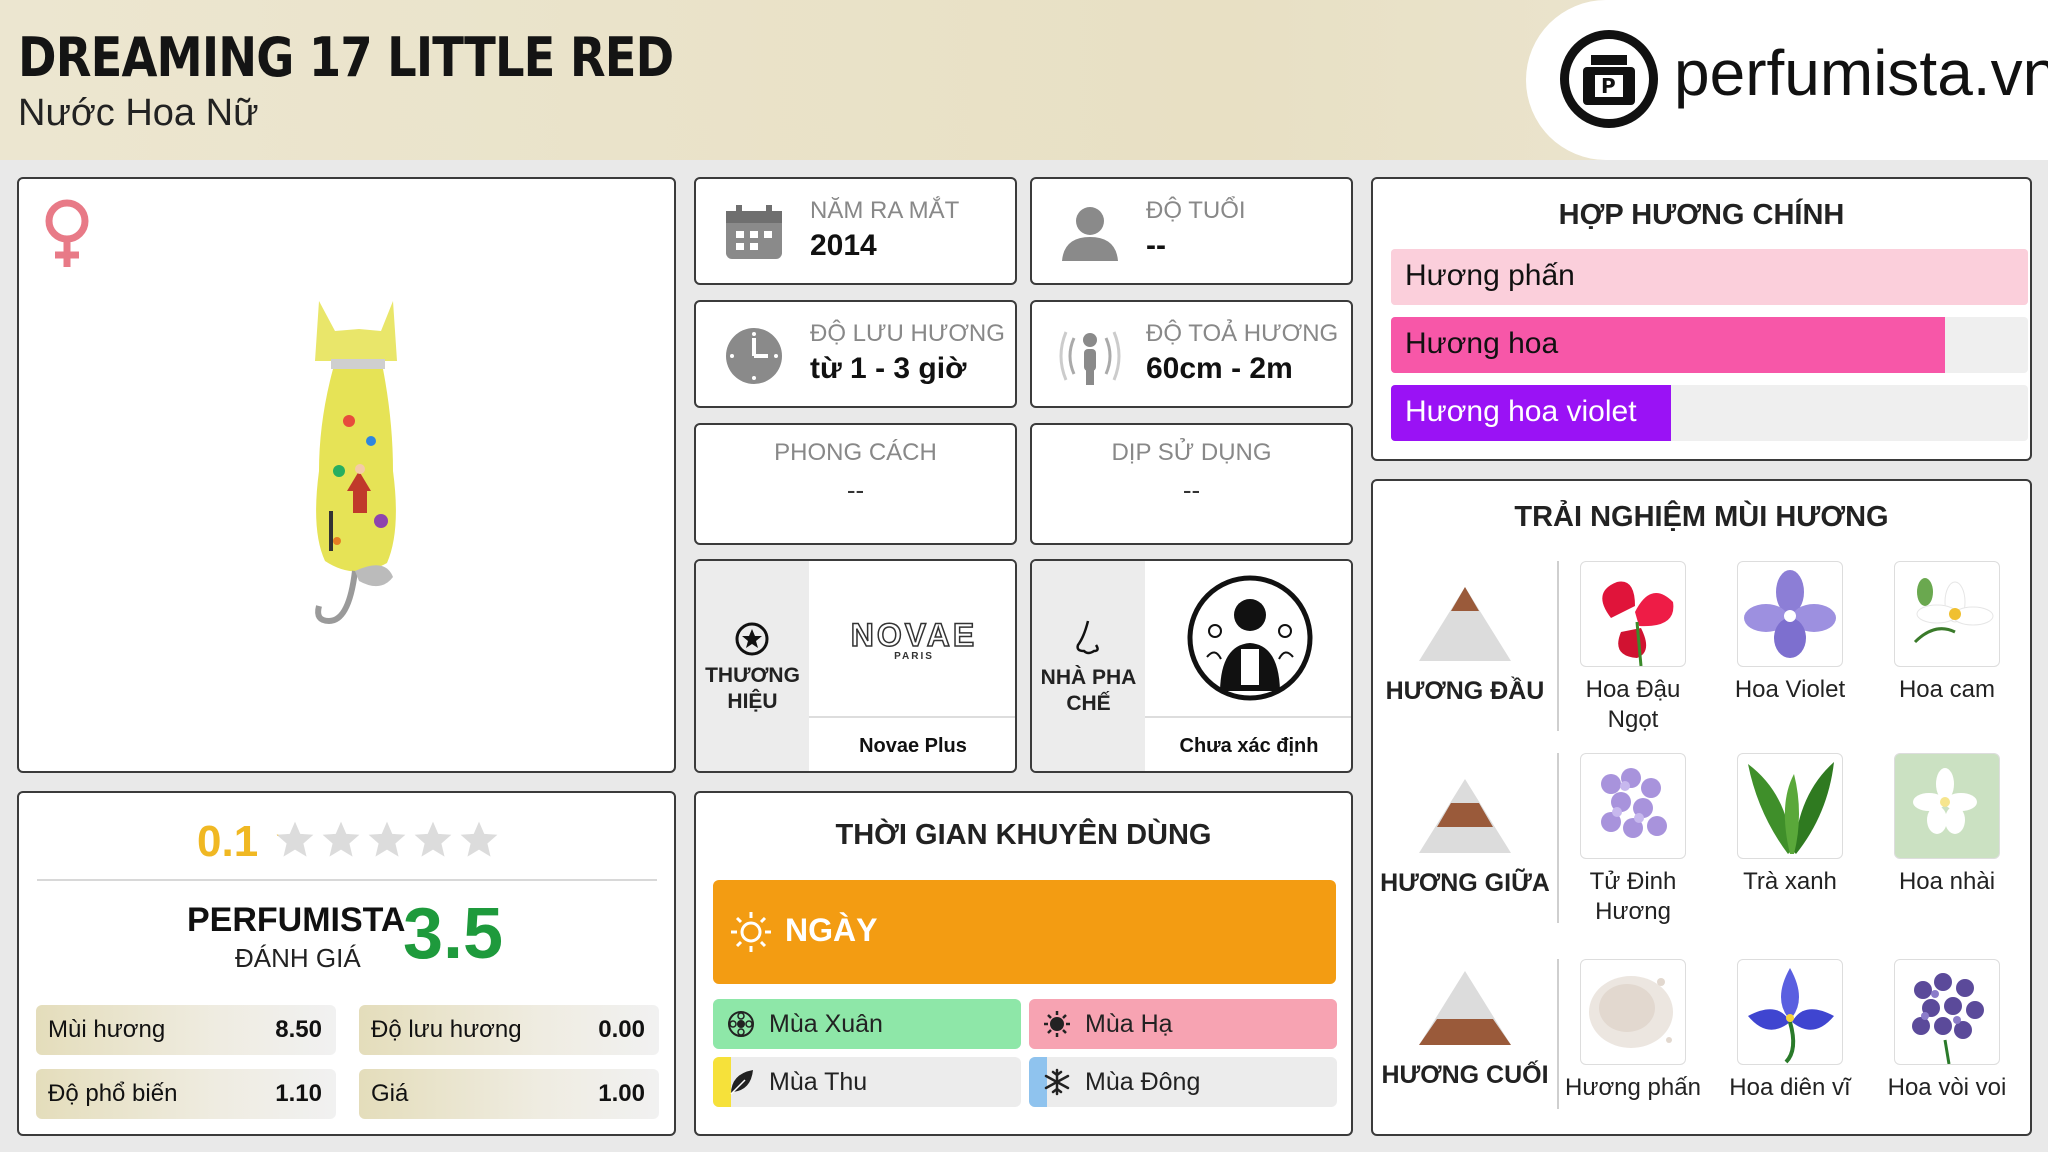 The width and height of the screenshot is (2048, 1152). I want to click on person-aura-icon, so click(1090, 358).